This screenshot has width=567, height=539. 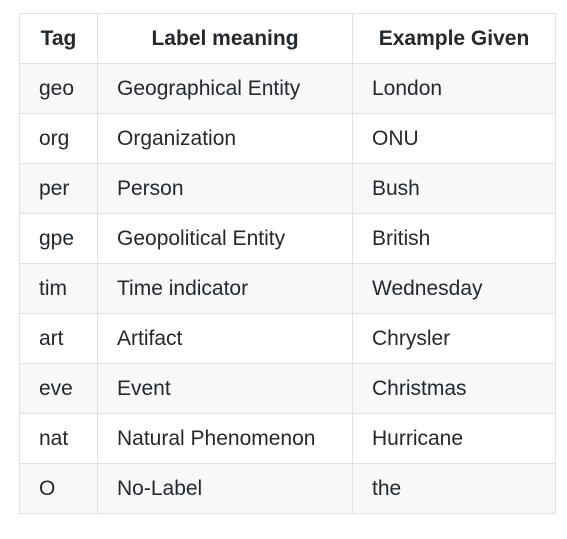 I want to click on table-row: O No-Label the, so click(x=287, y=488).